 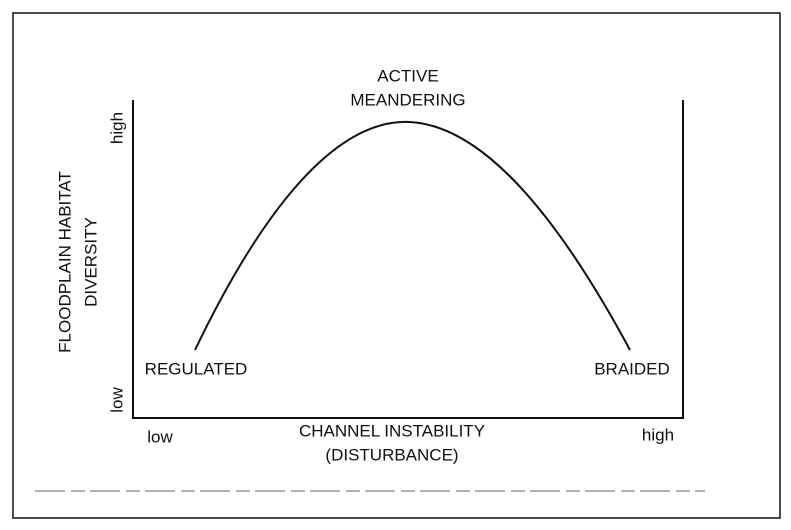 I want to click on peak-label: MEANDERING, so click(x=407, y=99).